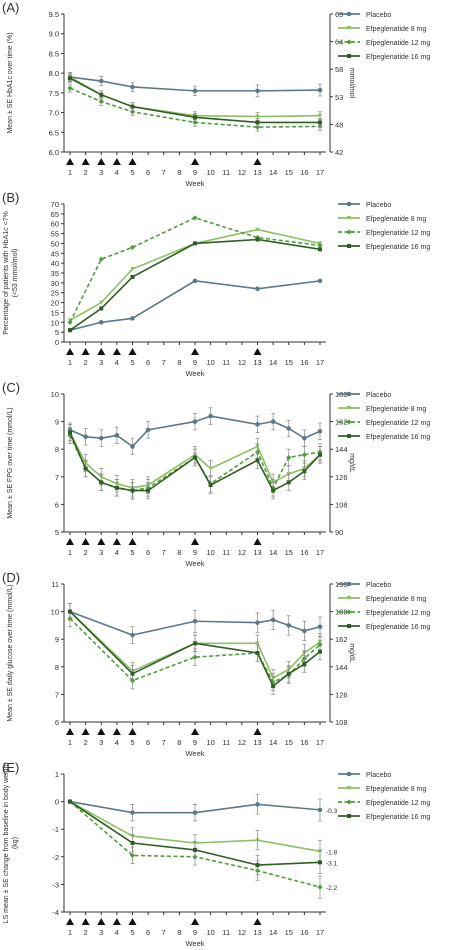  Describe the element at coordinates (257, 362) in the screenshot. I see `x-tick-label: 13` at that location.